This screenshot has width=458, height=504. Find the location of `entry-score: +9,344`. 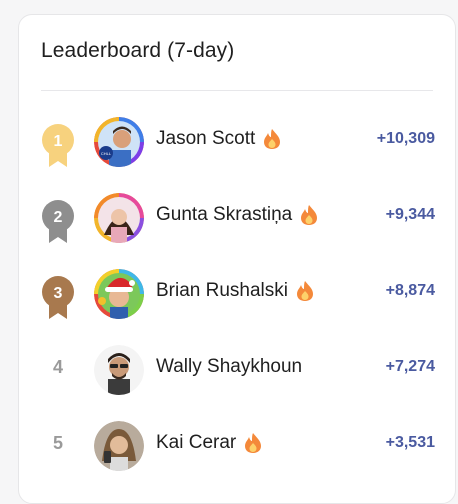

entry-score: +9,344 is located at coordinates (410, 214).